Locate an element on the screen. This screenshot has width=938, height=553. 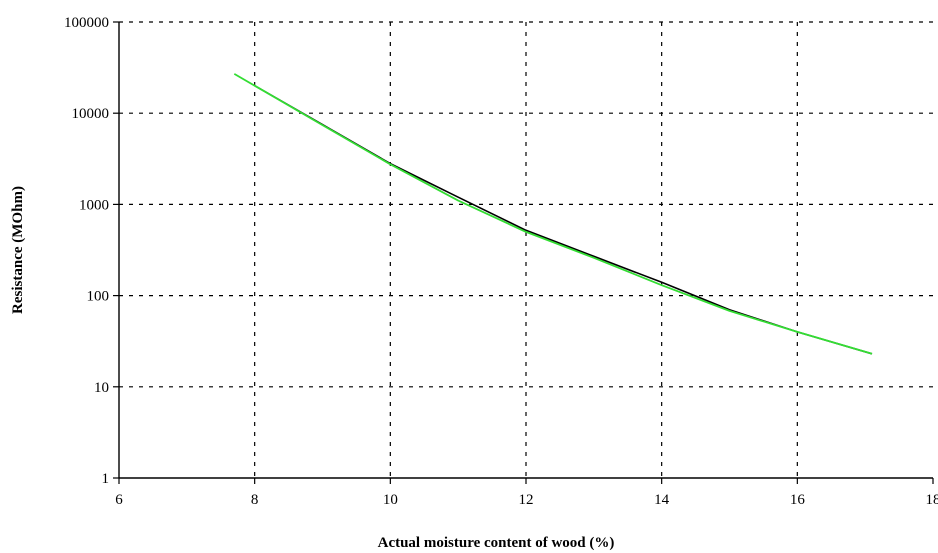
y-axis-title: Resistance (MOhm) is located at coordinates (18, 250).